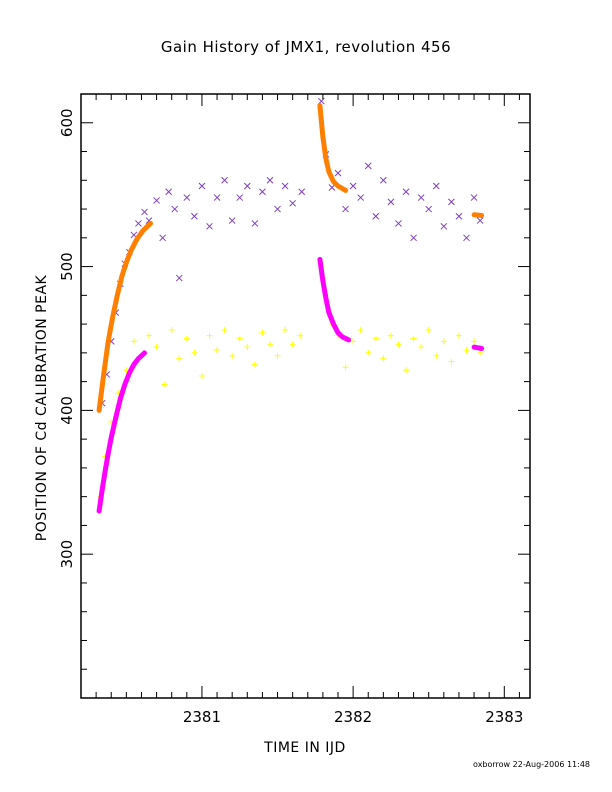 The image size is (612, 792). I want to click on y-tick-label: 600, so click(67, 122).